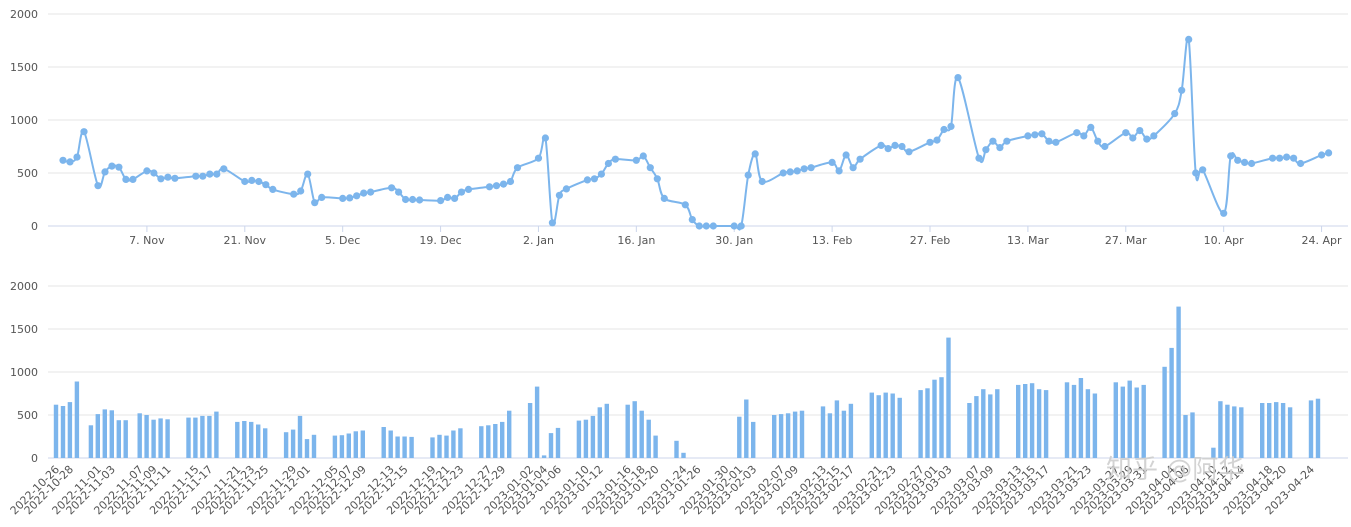 The height and width of the screenshot is (527, 1351). Describe the element at coordinates (1322, 240) in the screenshot. I see `x-tick-label: 24. Apr` at that location.